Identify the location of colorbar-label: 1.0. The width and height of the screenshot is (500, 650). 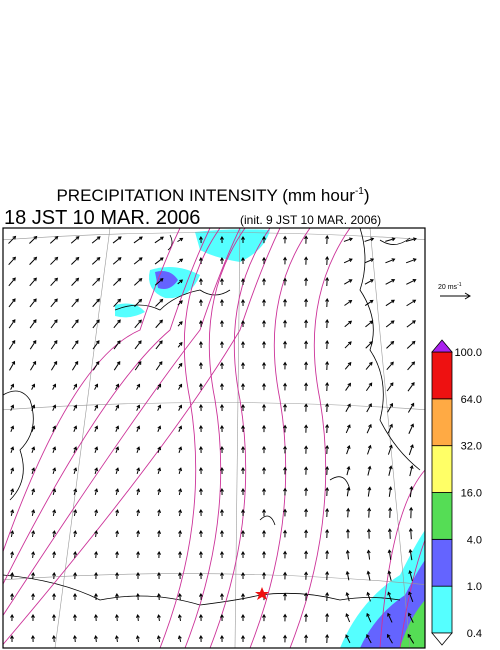
(474, 587).